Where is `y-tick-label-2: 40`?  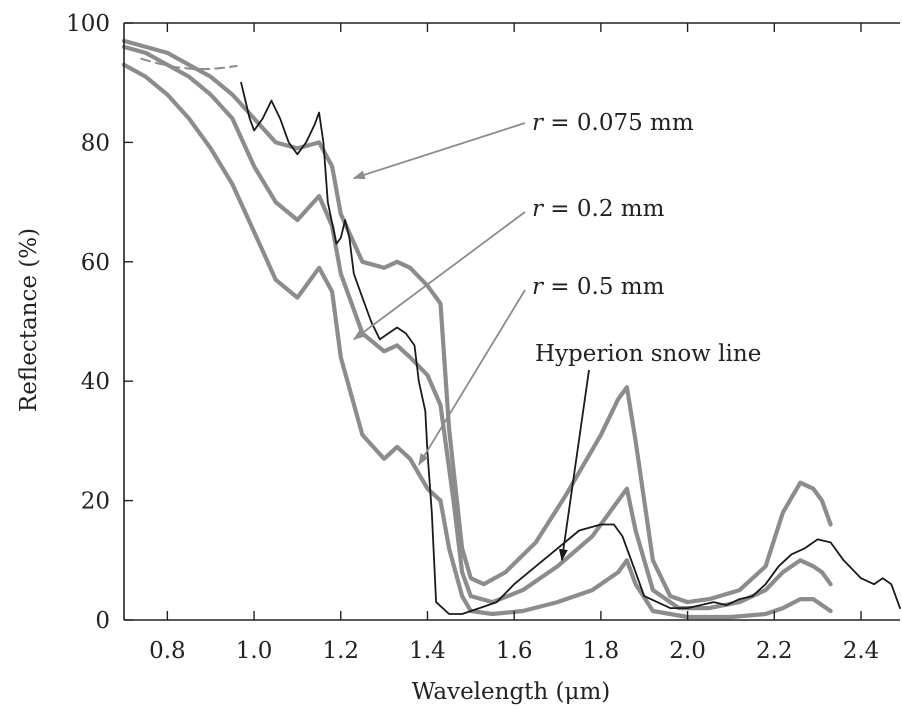
y-tick-label-2: 40 is located at coordinates (95, 382).